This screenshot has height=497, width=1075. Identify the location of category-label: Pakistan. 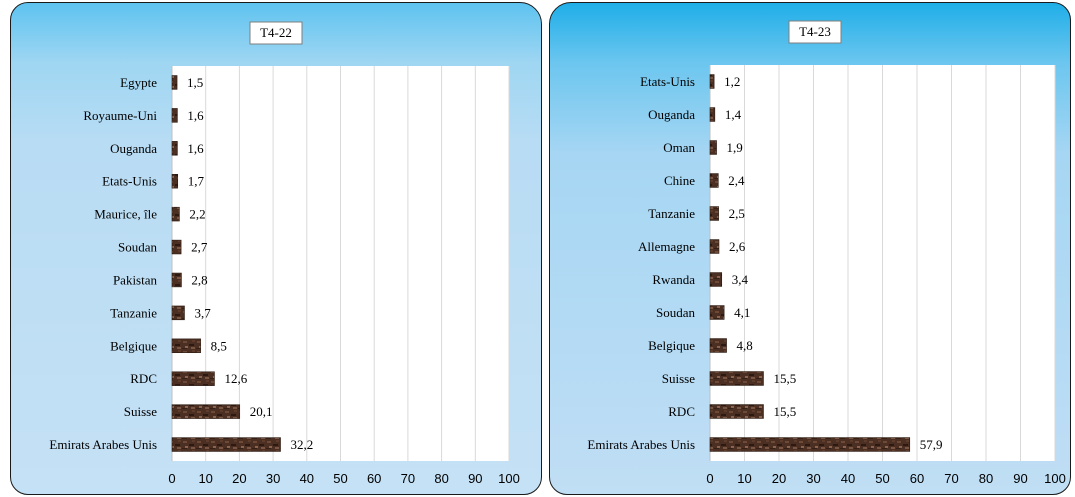
(135, 279).